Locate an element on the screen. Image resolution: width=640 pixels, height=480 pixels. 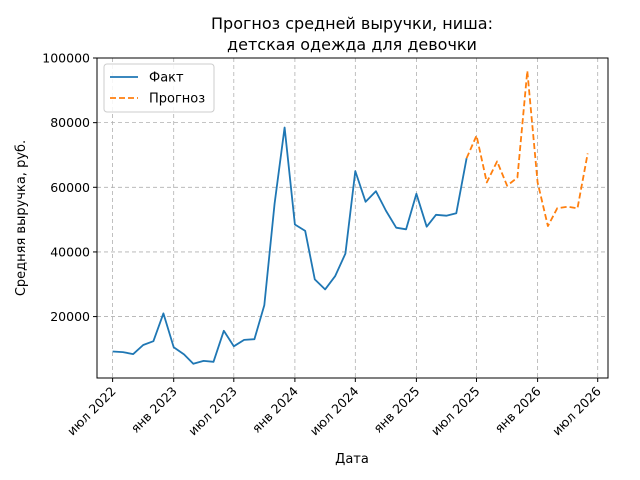
chart-title-line-1: Прогноз средней выручки, ниша: is located at coordinates (352, 23).